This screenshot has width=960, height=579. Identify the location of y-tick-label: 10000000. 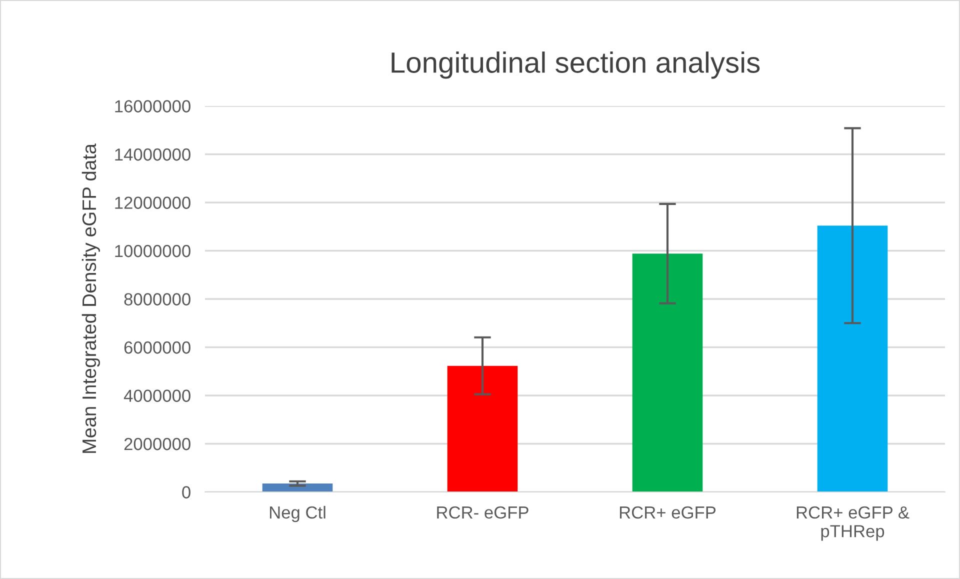
(152, 251).